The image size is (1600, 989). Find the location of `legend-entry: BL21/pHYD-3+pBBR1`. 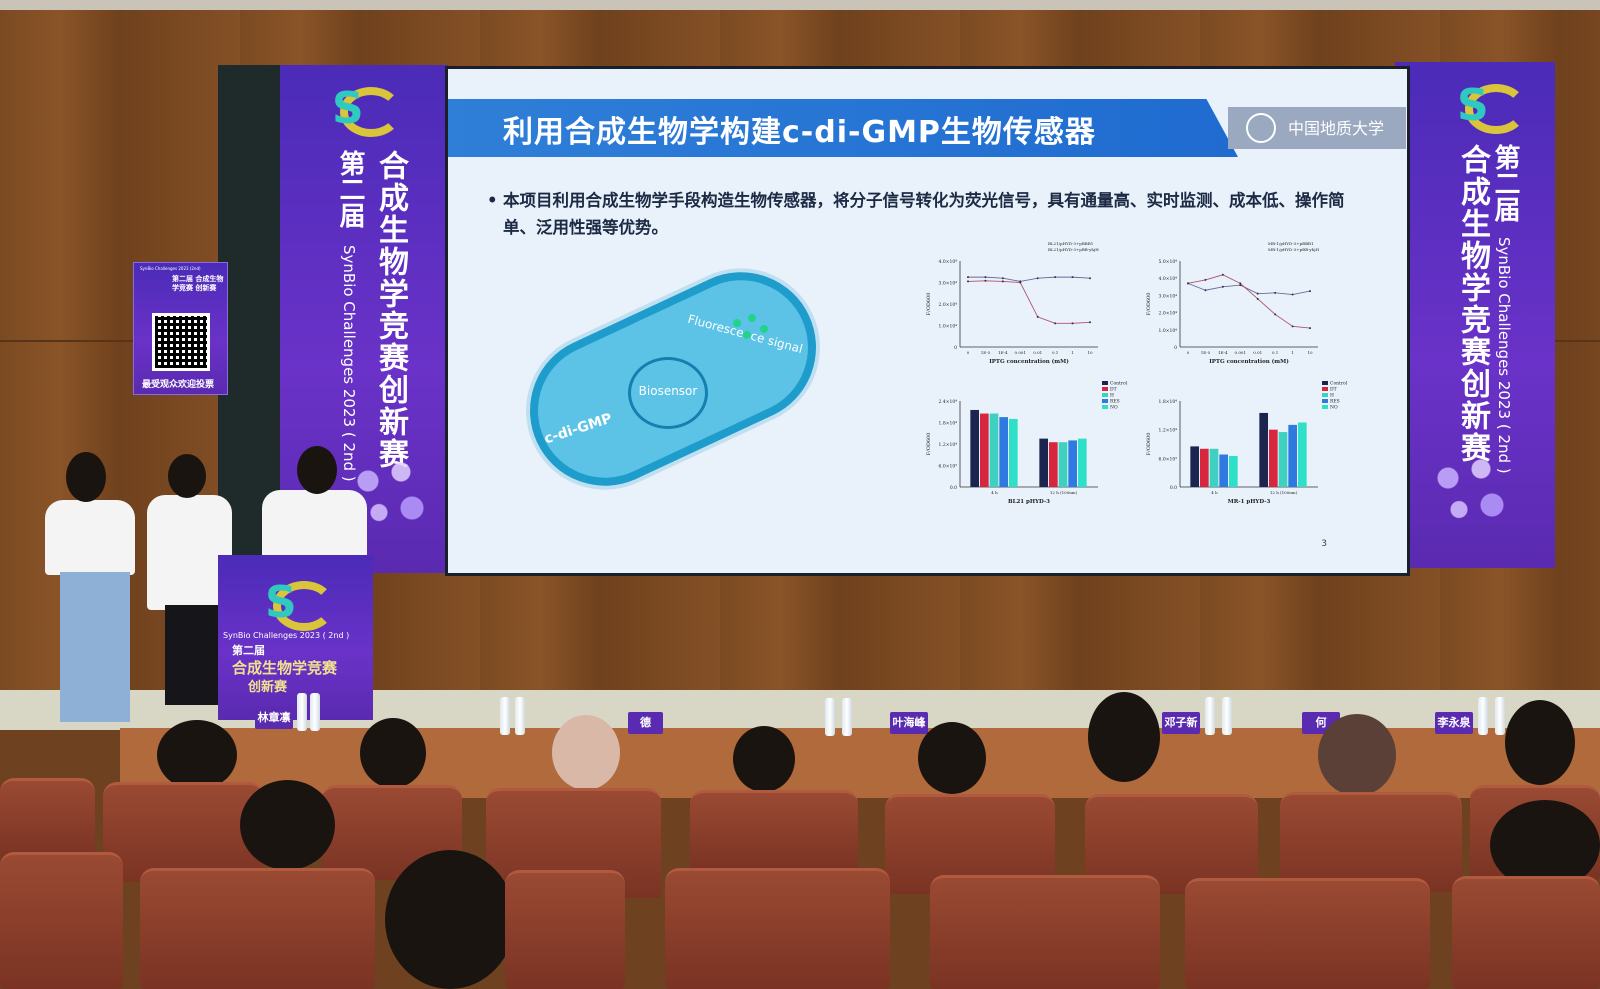

legend-entry: BL21/pHYD-3+pBBR1 is located at coordinates (1070, 243).